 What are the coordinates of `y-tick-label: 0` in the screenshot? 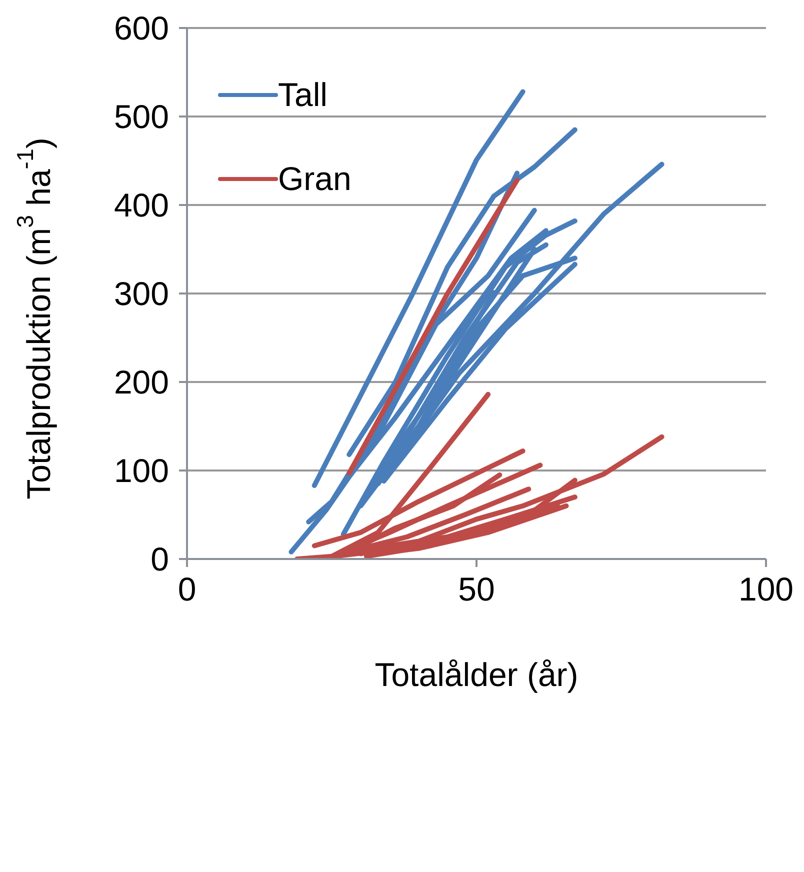 It's located at (159, 559).